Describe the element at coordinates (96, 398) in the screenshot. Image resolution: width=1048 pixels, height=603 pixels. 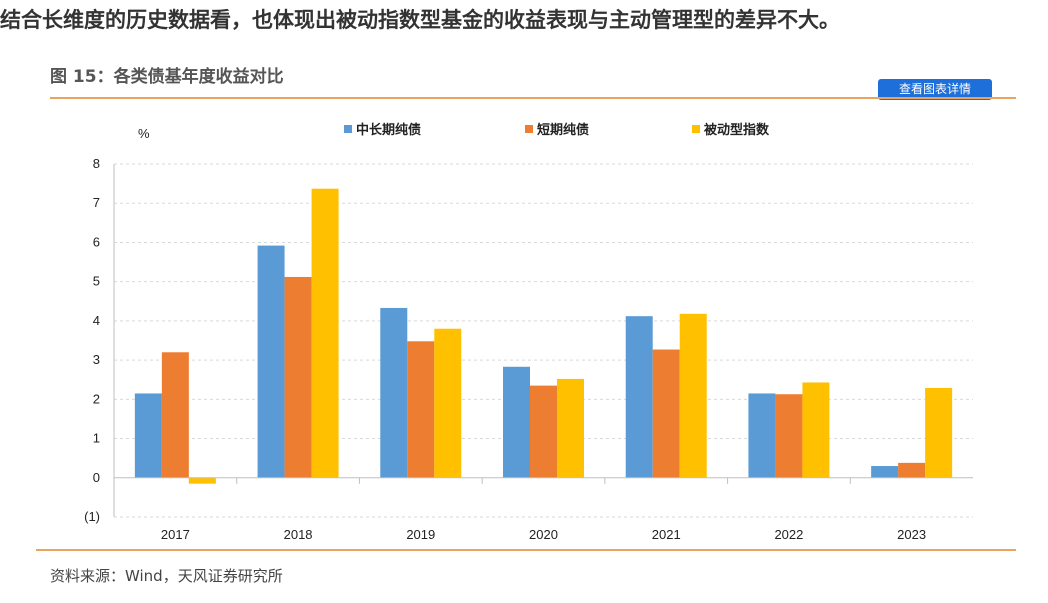
I see `y-tick-label: 2` at that location.